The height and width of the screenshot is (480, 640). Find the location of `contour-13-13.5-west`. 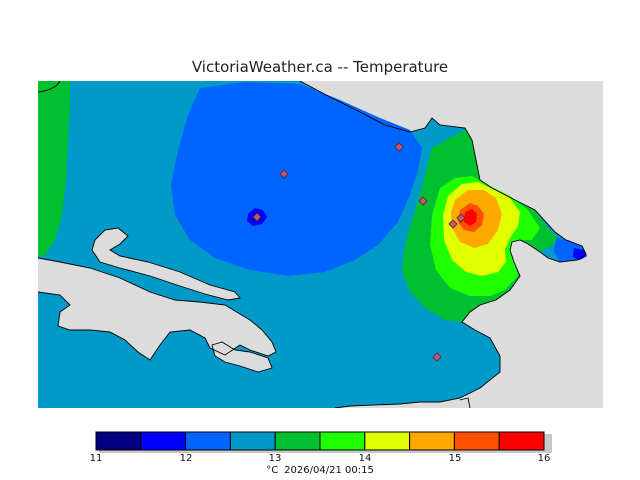

contour-13-13.5-west is located at coordinates (54, 169).